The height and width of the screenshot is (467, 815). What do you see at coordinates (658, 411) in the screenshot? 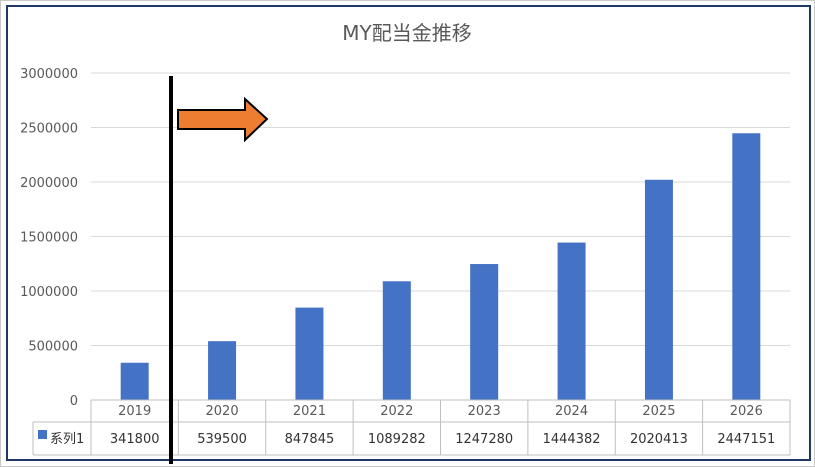
I see `category-label: 2025` at bounding box center [658, 411].